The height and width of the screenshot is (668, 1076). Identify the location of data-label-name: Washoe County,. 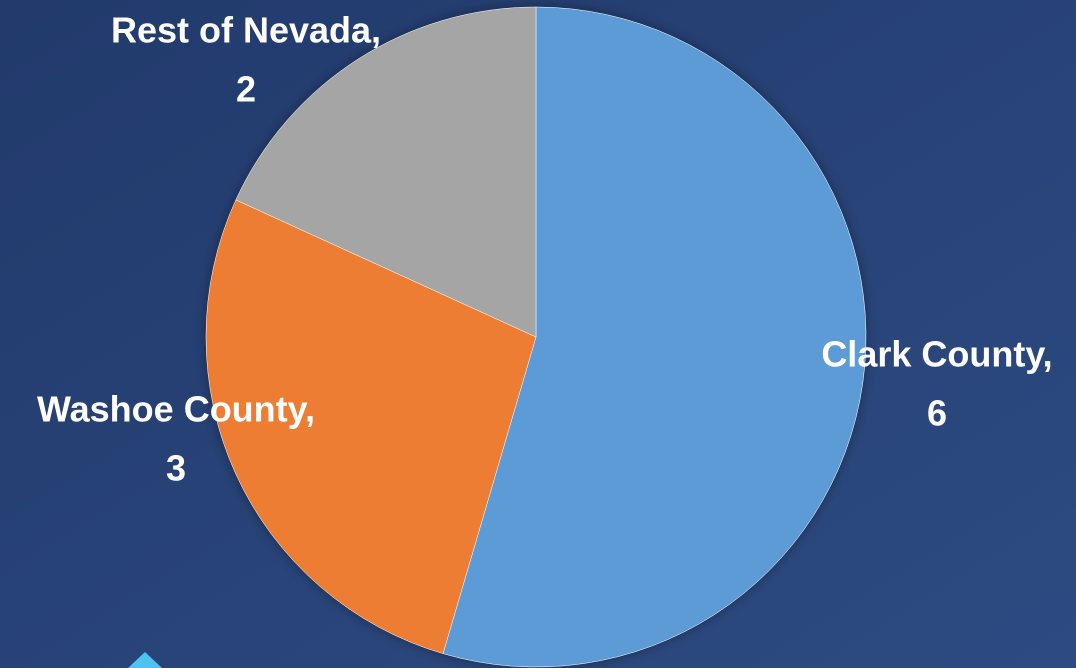
(176, 409).